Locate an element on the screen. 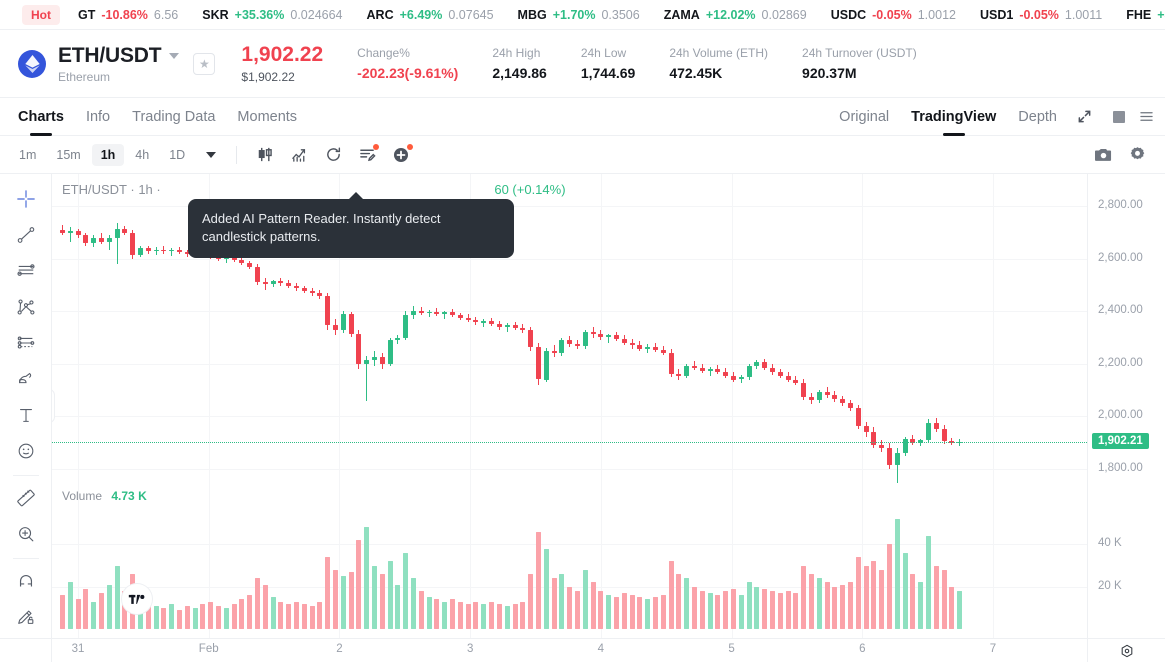 This screenshot has width=1165, height=662. stat-label: 24h Volume (ETH) is located at coordinates (719, 53).